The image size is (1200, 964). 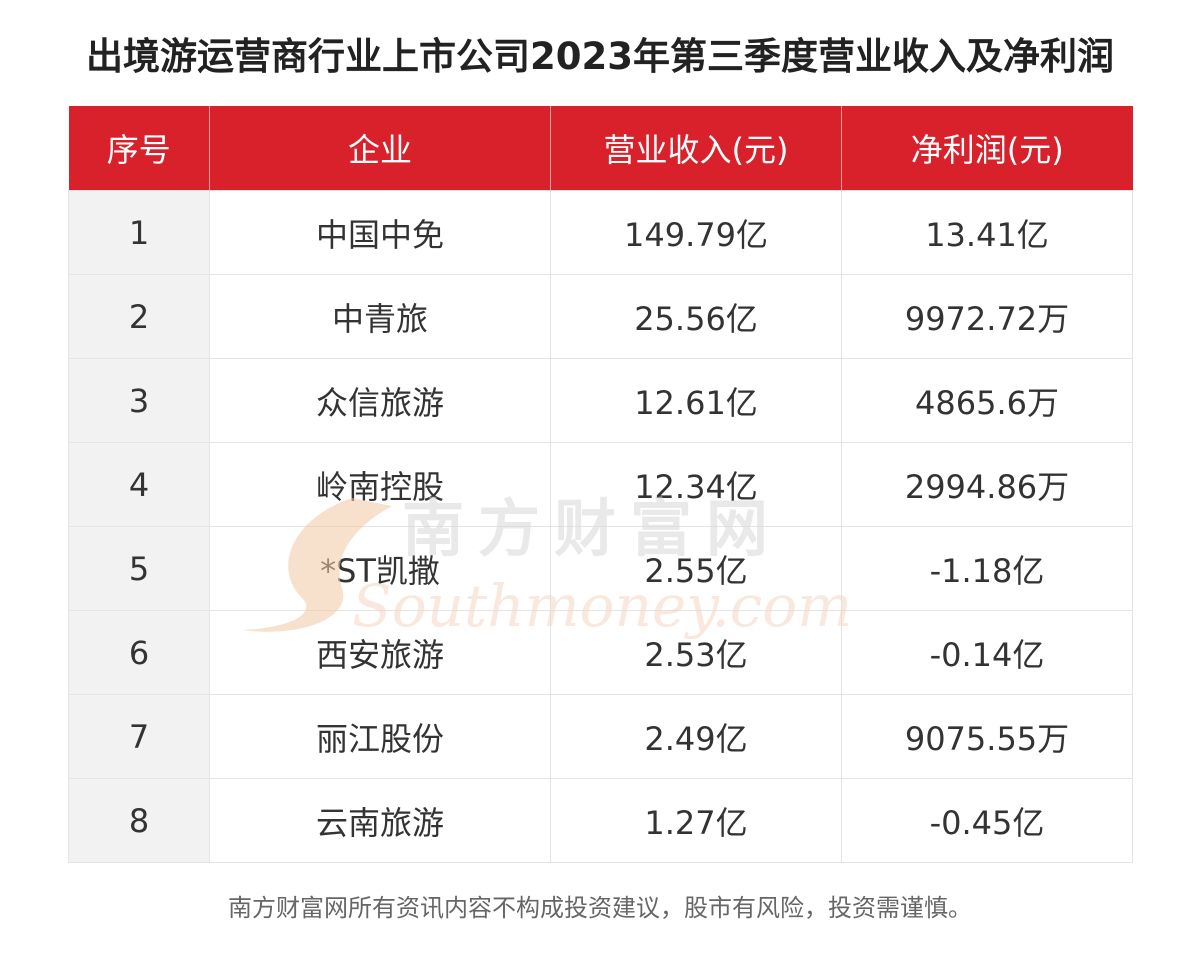 I want to click on table-row: 1 中国中免 149.79亿 13.41亿, so click(x=600, y=232).